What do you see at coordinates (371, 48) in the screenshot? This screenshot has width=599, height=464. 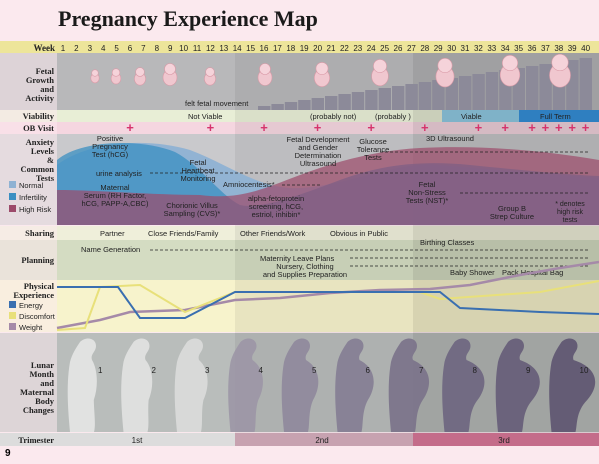 I see `week-number: 24` at bounding box center [371, 48].